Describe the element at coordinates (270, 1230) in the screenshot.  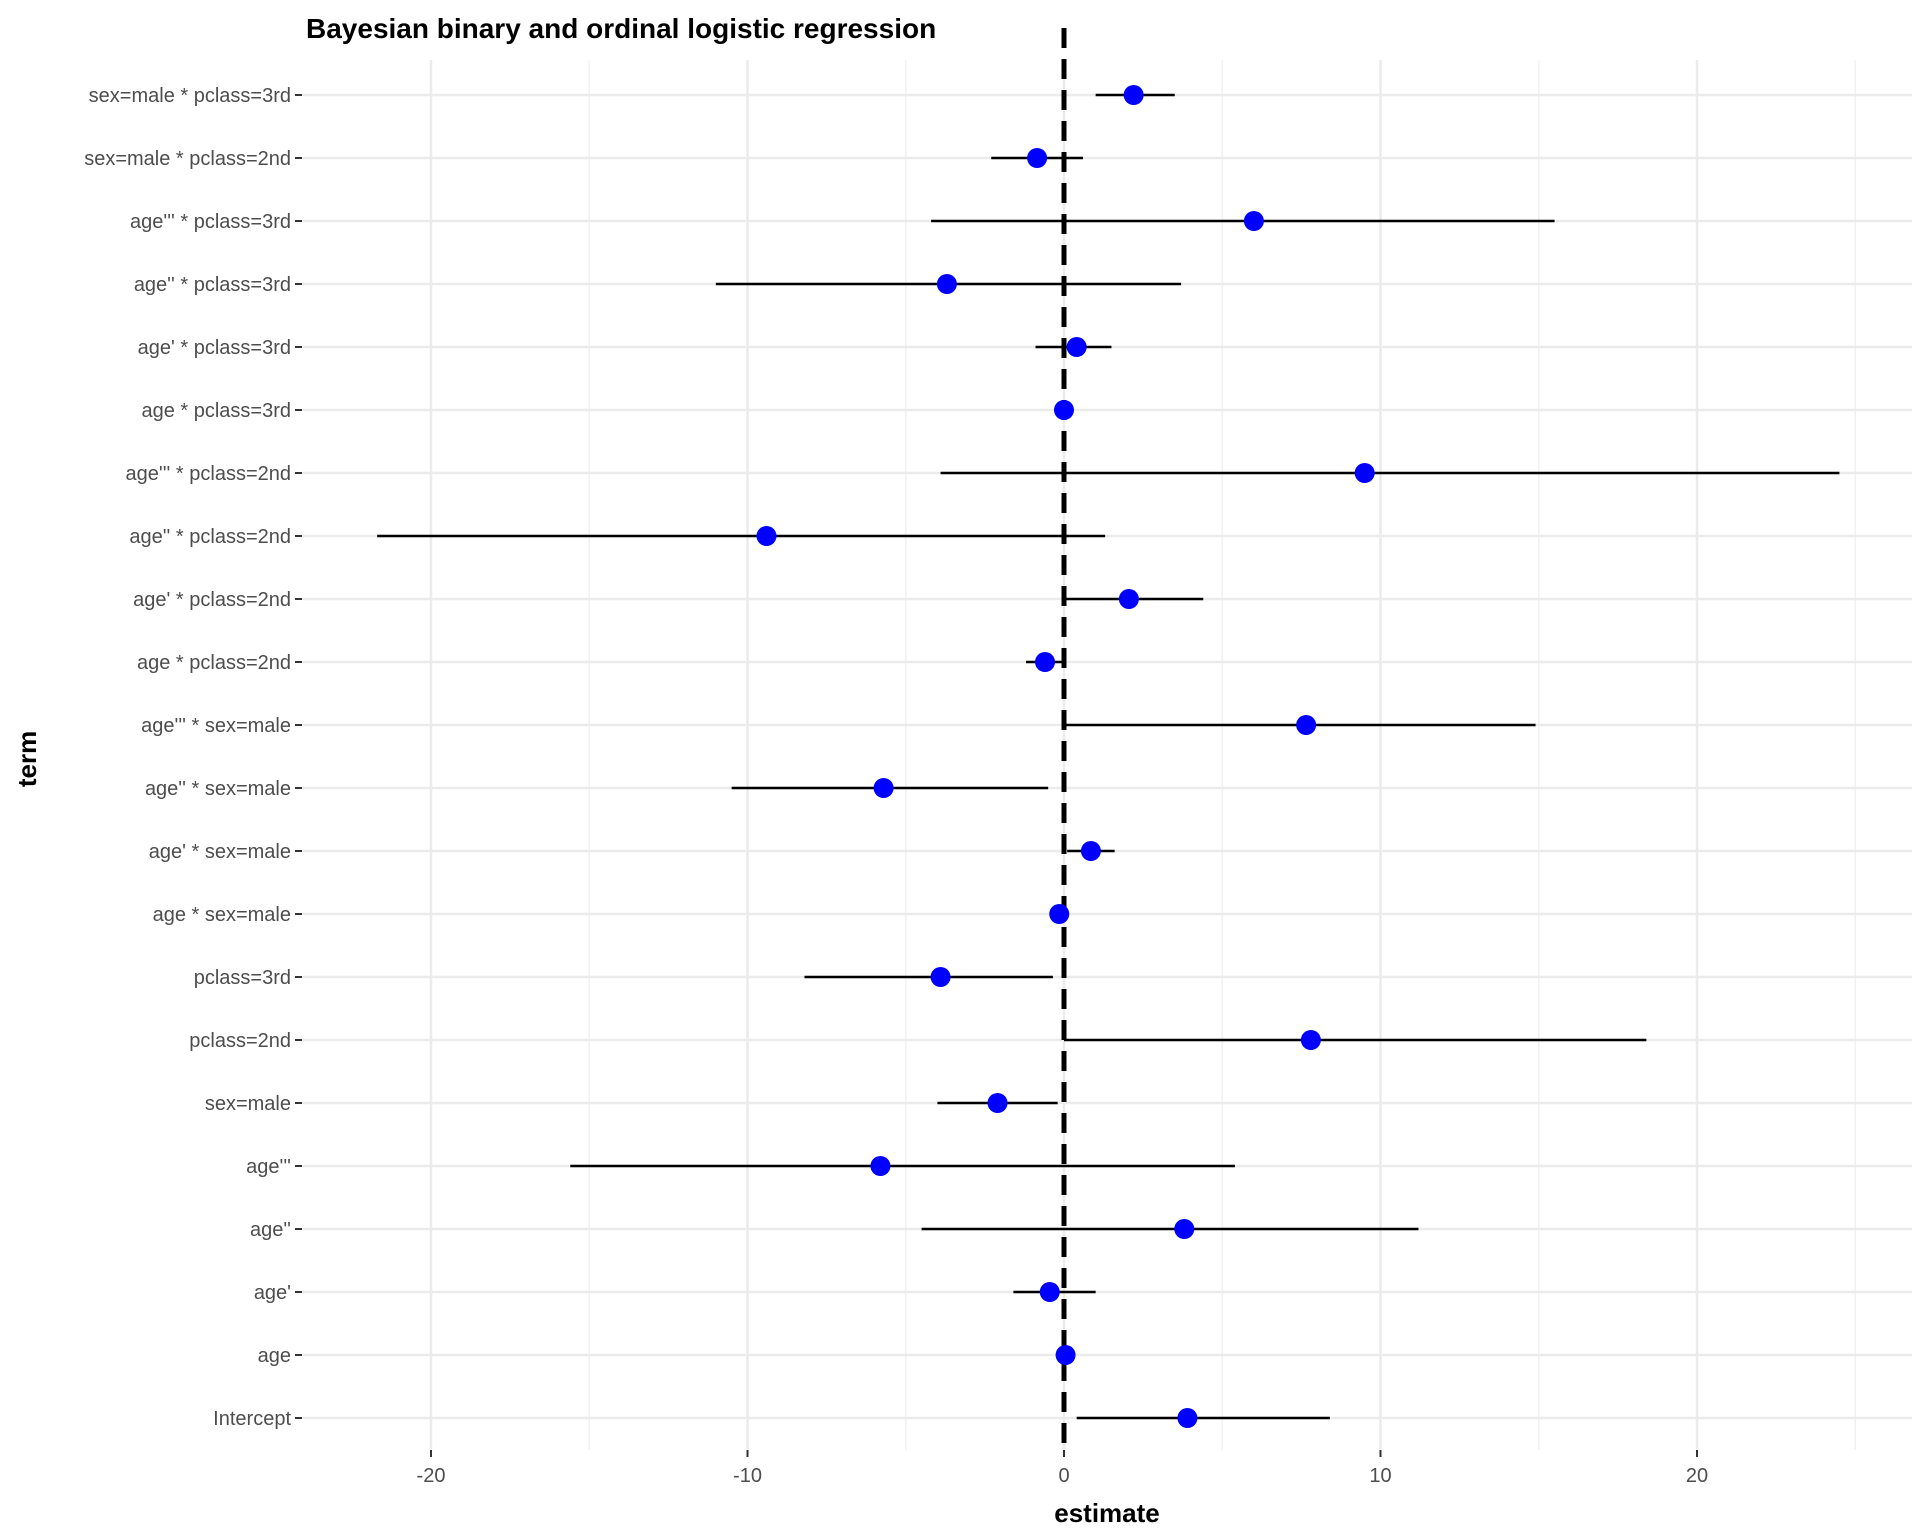
I see `y-tick-label: age''` at that location.